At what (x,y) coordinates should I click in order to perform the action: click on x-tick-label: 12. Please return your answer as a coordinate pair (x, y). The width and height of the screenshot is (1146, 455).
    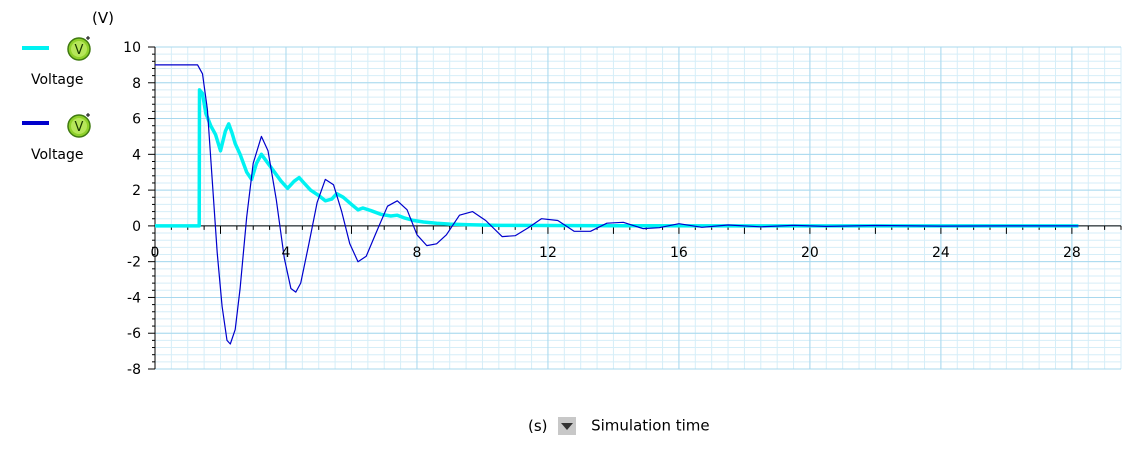
    Looking at the image, I should click on (548, 253).